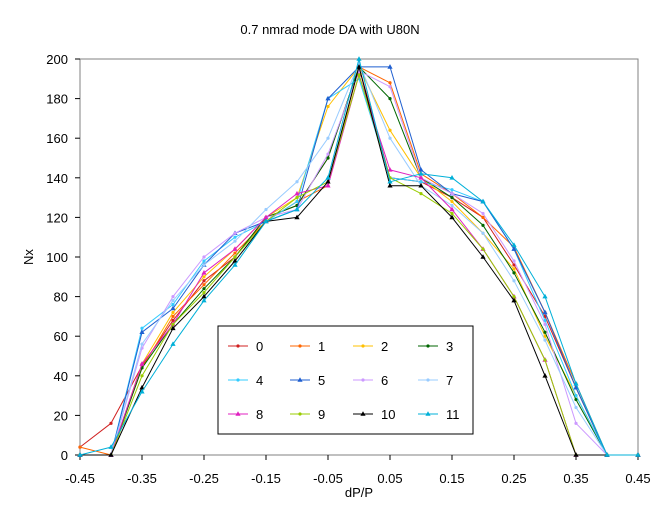  What do you see at coordinates (57, 217) in the screenshot?
I see `y-tick-label: 120` at bounding box center [57, 217].